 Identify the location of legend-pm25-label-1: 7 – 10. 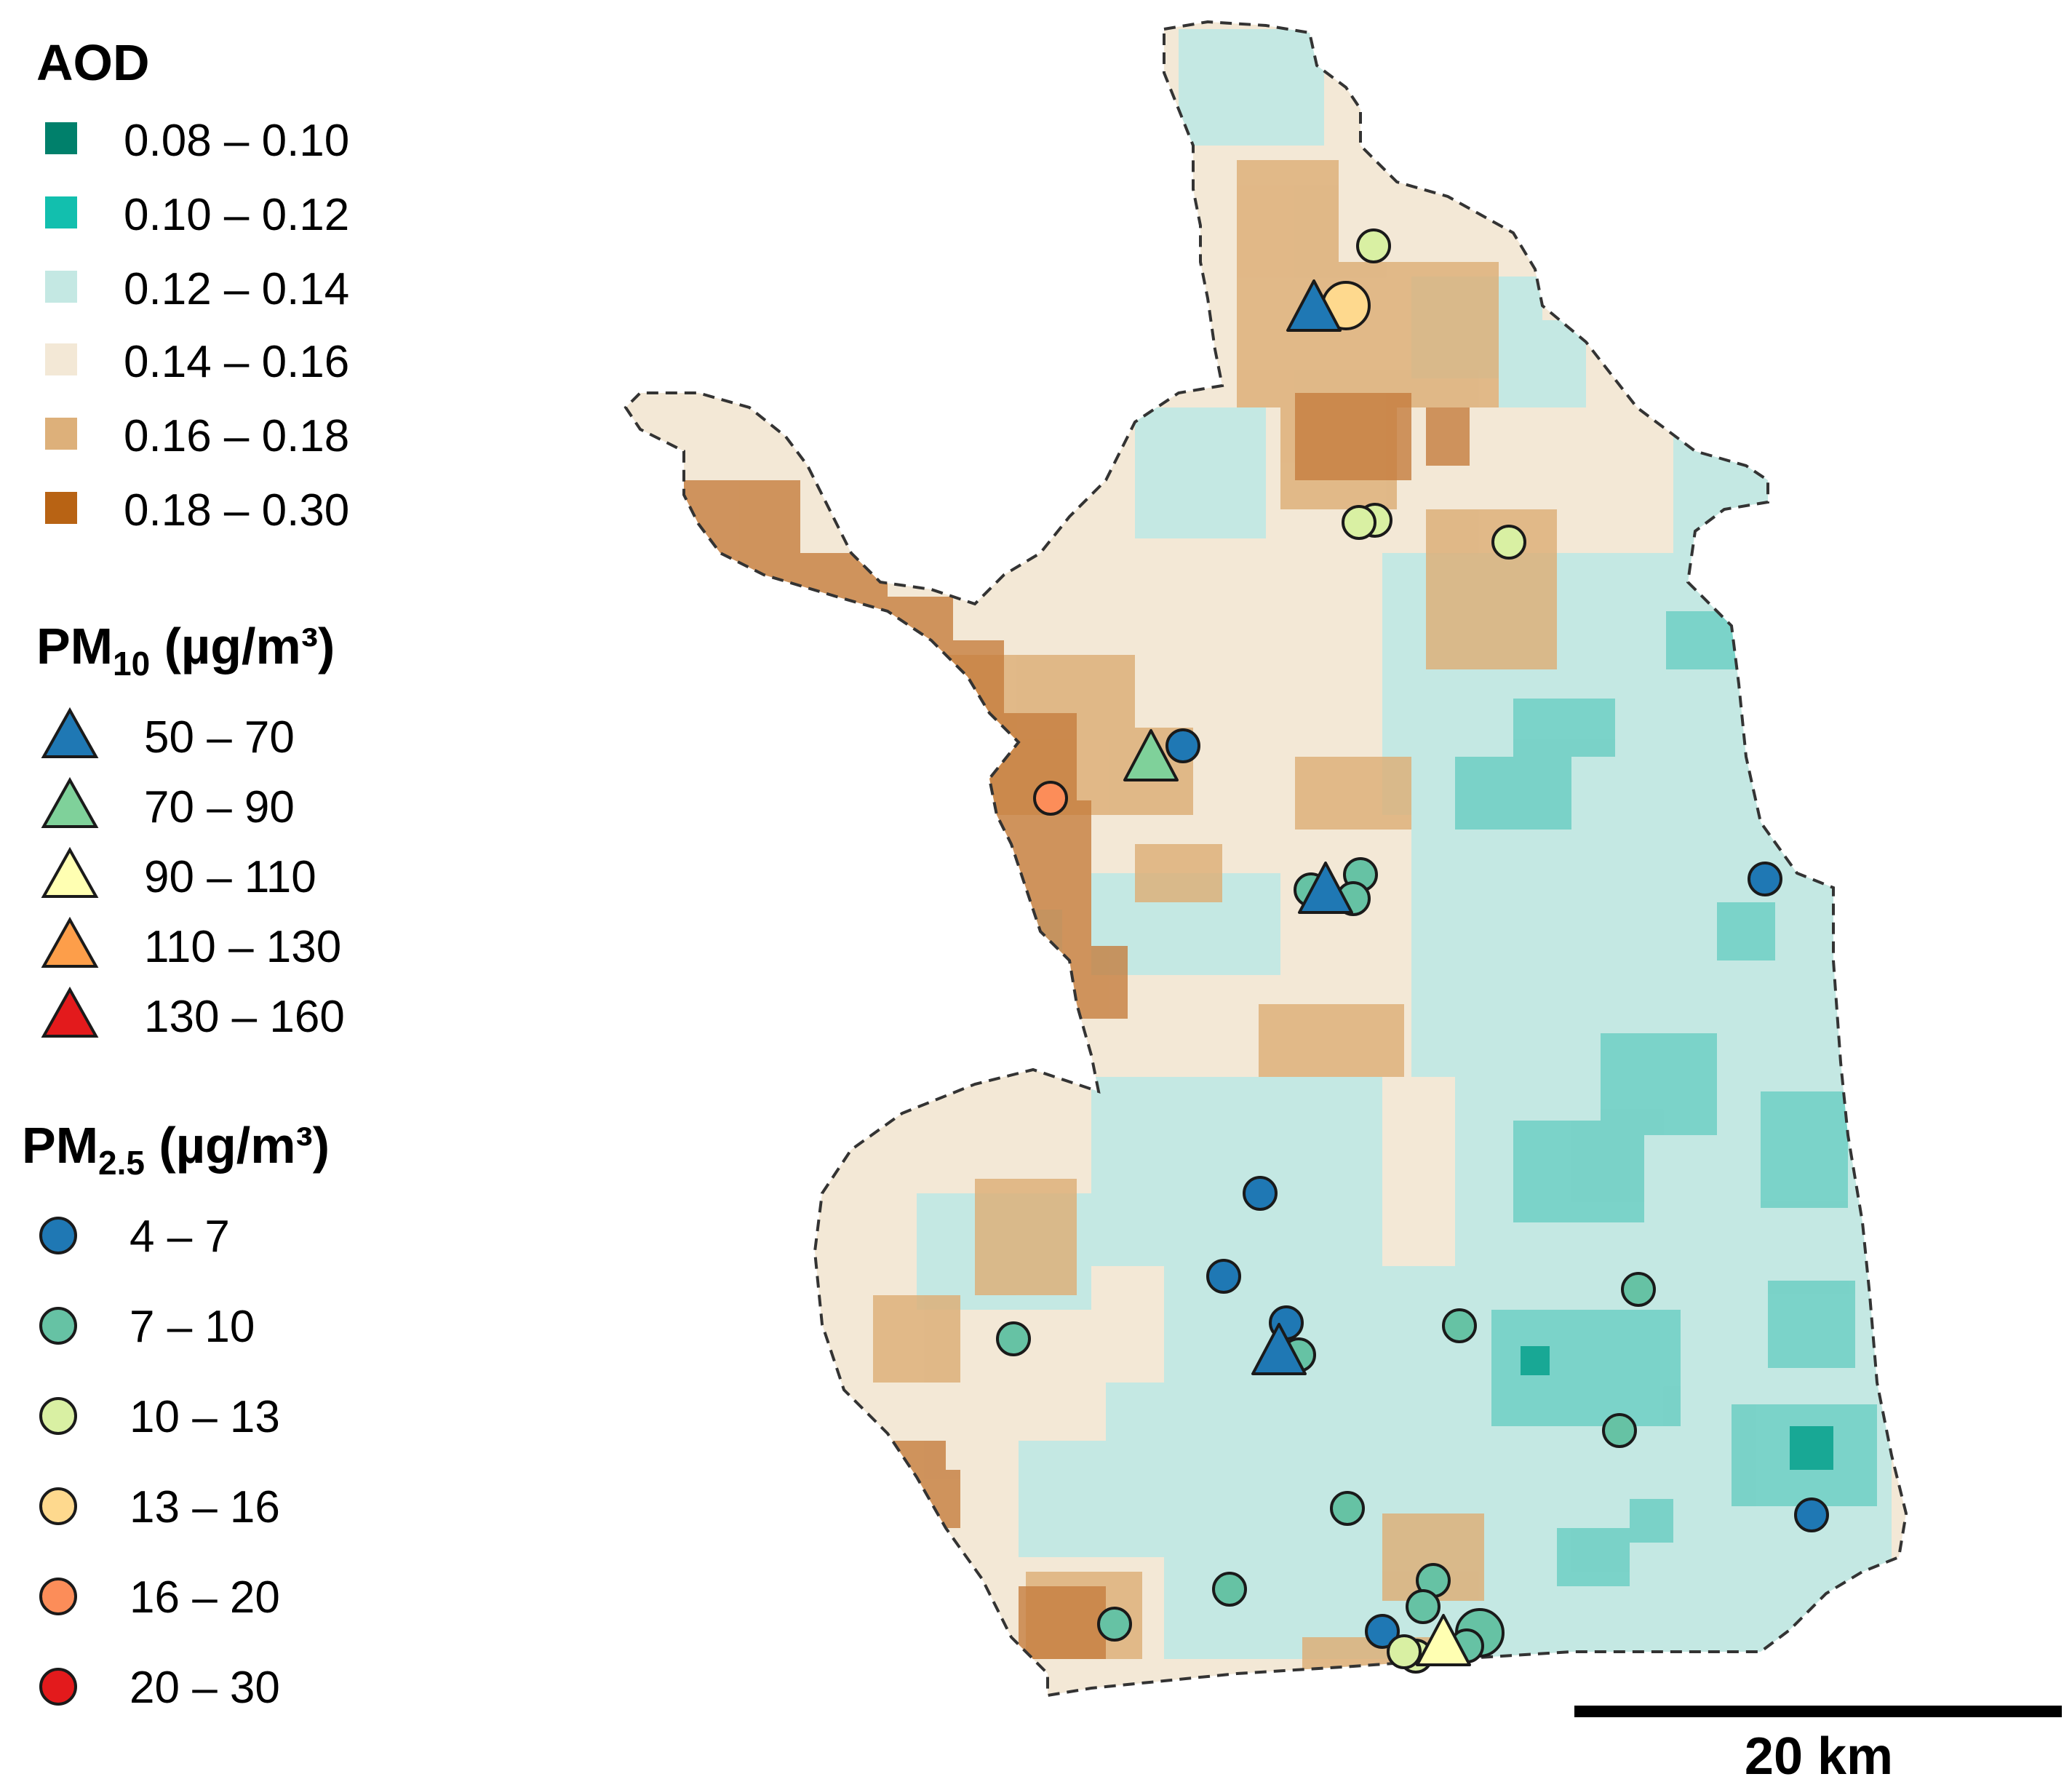
(192, 1327).